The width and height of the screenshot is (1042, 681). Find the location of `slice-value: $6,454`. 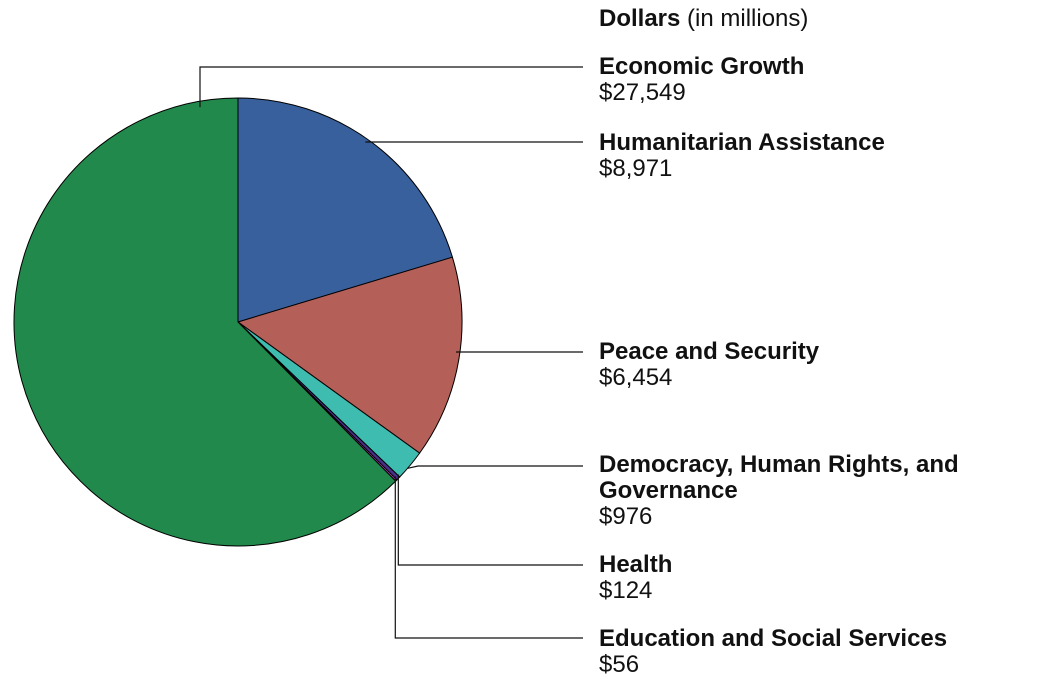

slice-value: $6,454 is located at coordinates (636, 377).